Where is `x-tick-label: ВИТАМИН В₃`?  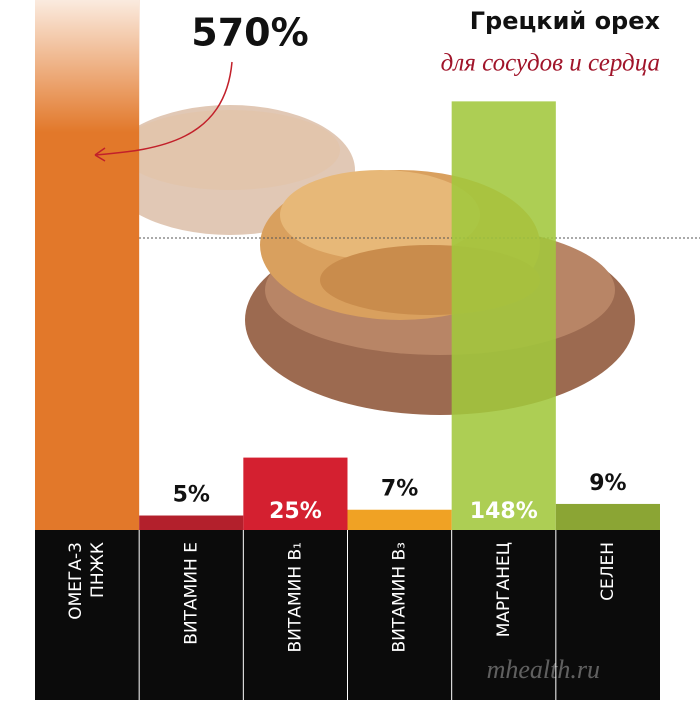 x-tick-label: ВИТАМИН В₃ is located at coordinates (400, 597).